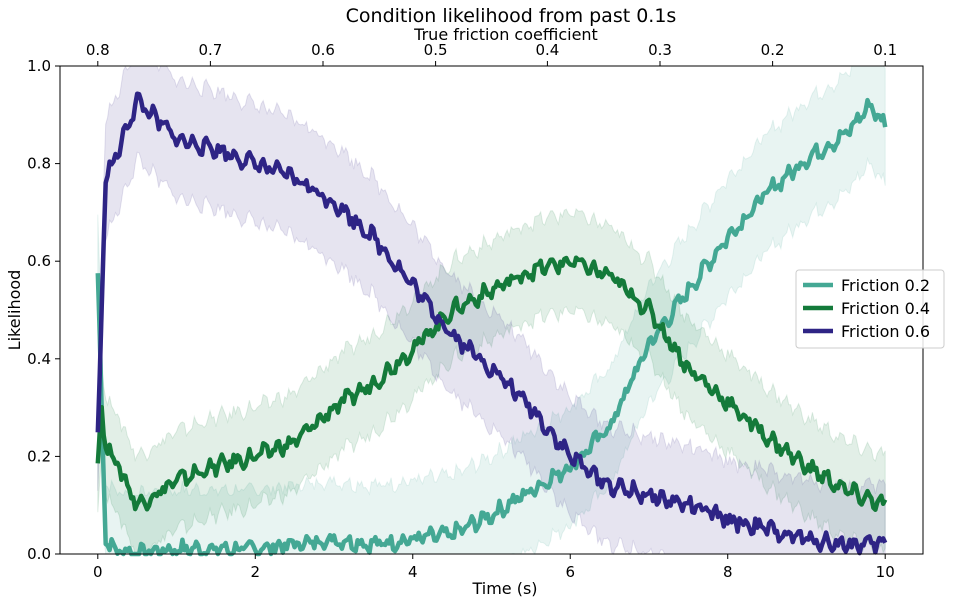 Image resolution: width=962 pixels, height=603 pixels. I want to click on top-tick-label: 0.3, so click(660, 50).